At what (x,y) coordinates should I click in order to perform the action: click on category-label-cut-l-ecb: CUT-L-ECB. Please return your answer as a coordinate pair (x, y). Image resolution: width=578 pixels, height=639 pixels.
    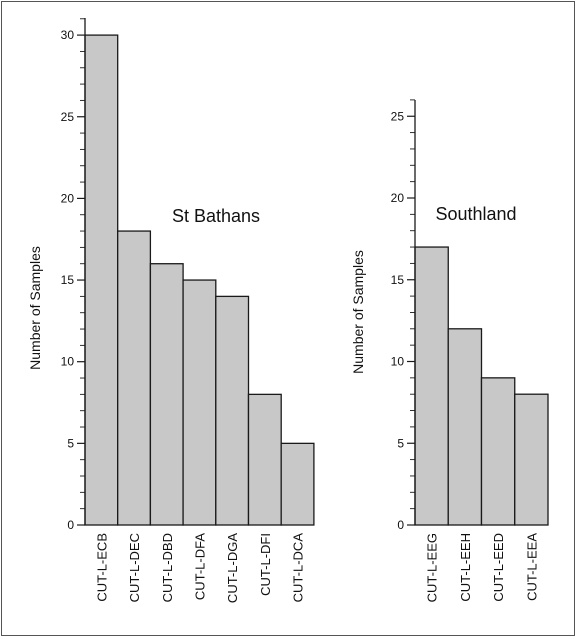
    Looking at the image, I should click on (101, 567).